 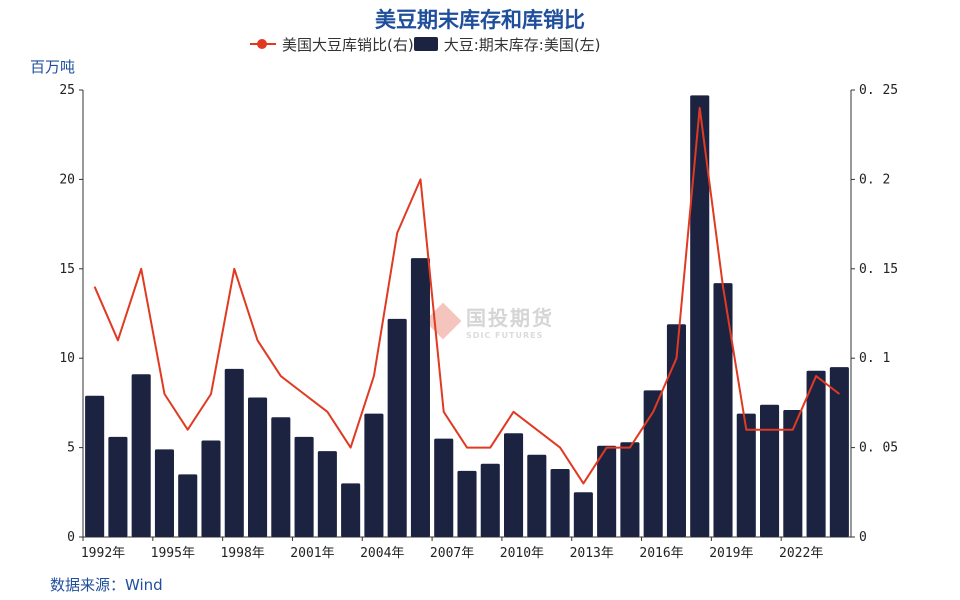 What do you see at coordinates (878, 90) in the screenshot?
I see `y-right-tick-label: 0. 25` at bounding box center [878, 90].